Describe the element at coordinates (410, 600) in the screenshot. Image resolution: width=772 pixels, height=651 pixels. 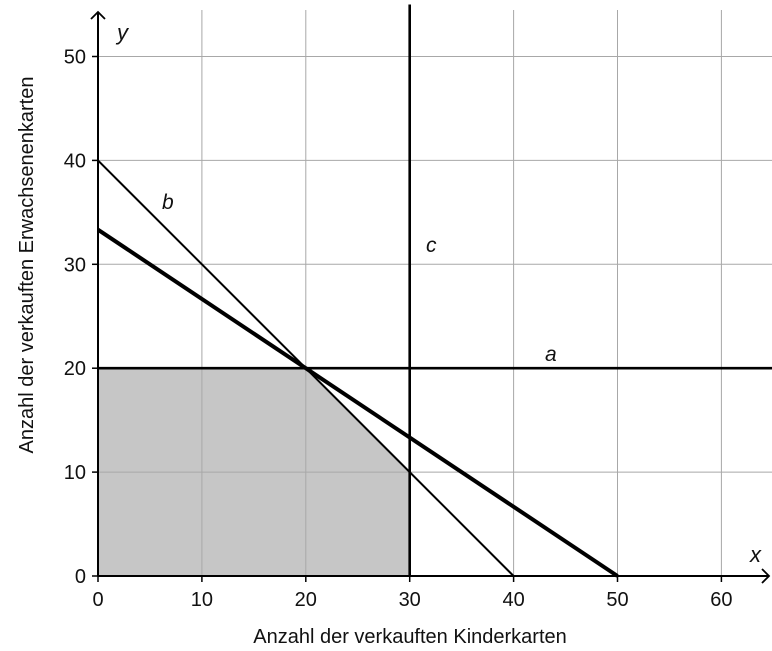
I see `x-tick-label-30: 30` at that location.